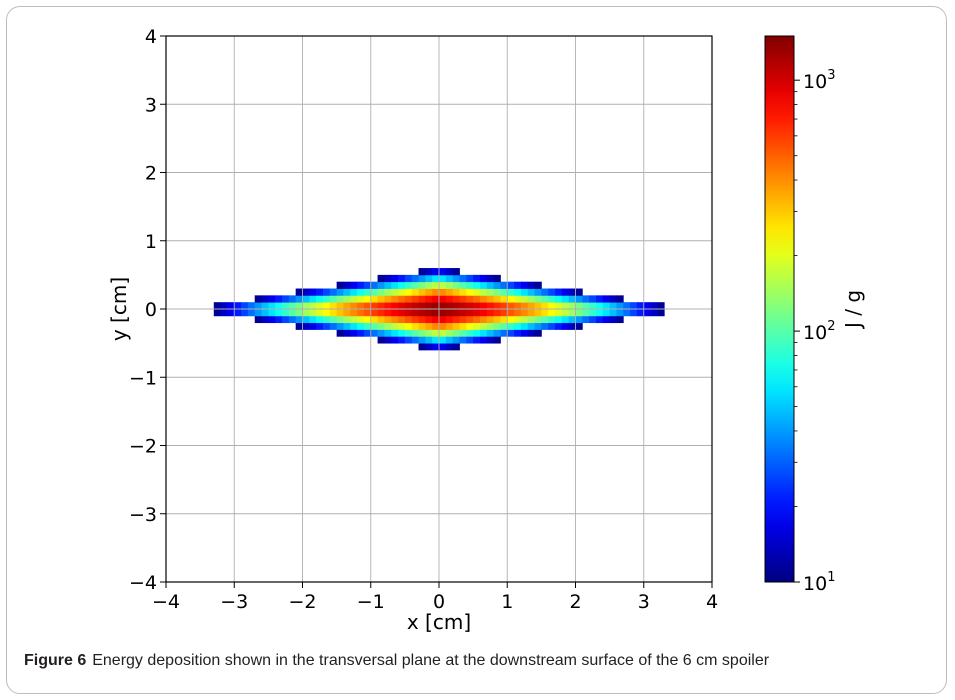  Describe the element at coordinates (644, 602) in the screenshot. I see `x-tick-label: 3` at that location.